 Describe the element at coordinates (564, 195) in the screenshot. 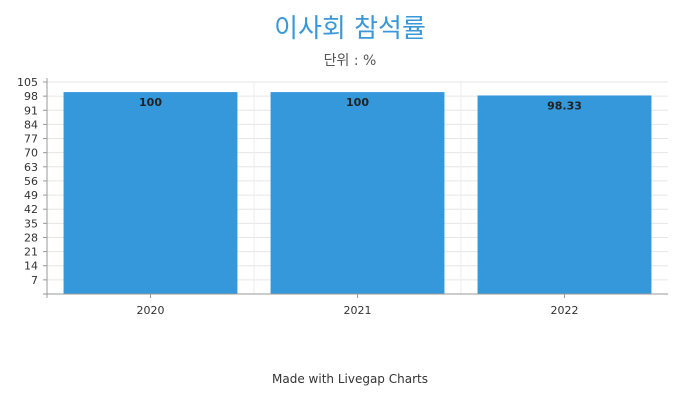

I see `bar-2022` at that location.